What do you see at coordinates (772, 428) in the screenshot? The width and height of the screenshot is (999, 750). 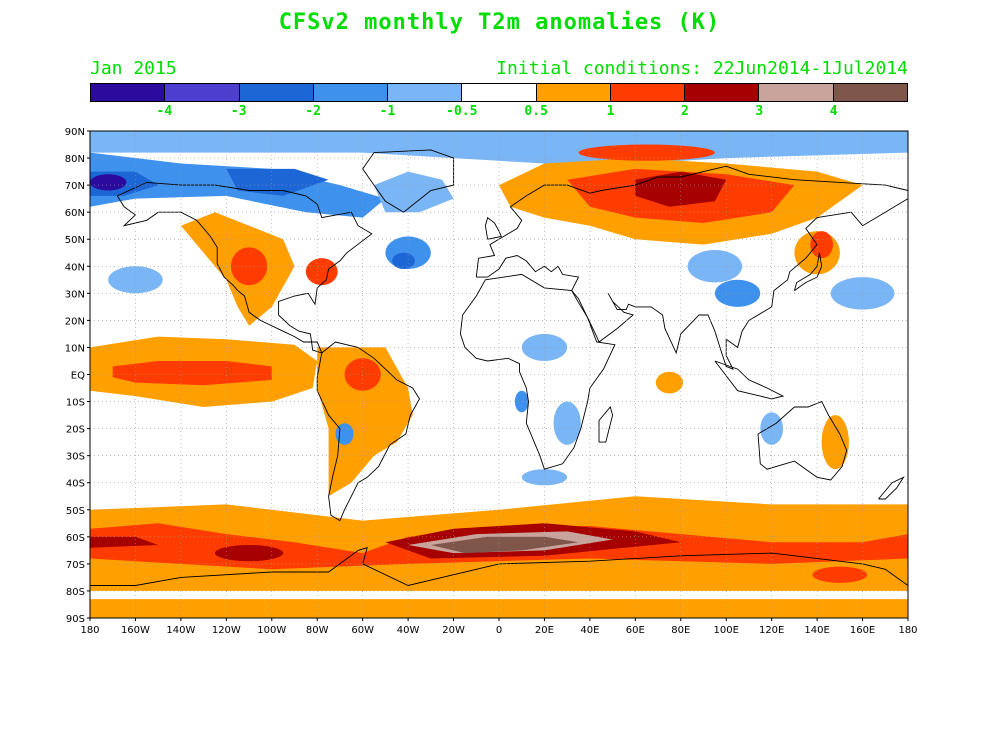 I see `northwest-australia-cool` at bounding box center [772, 428].